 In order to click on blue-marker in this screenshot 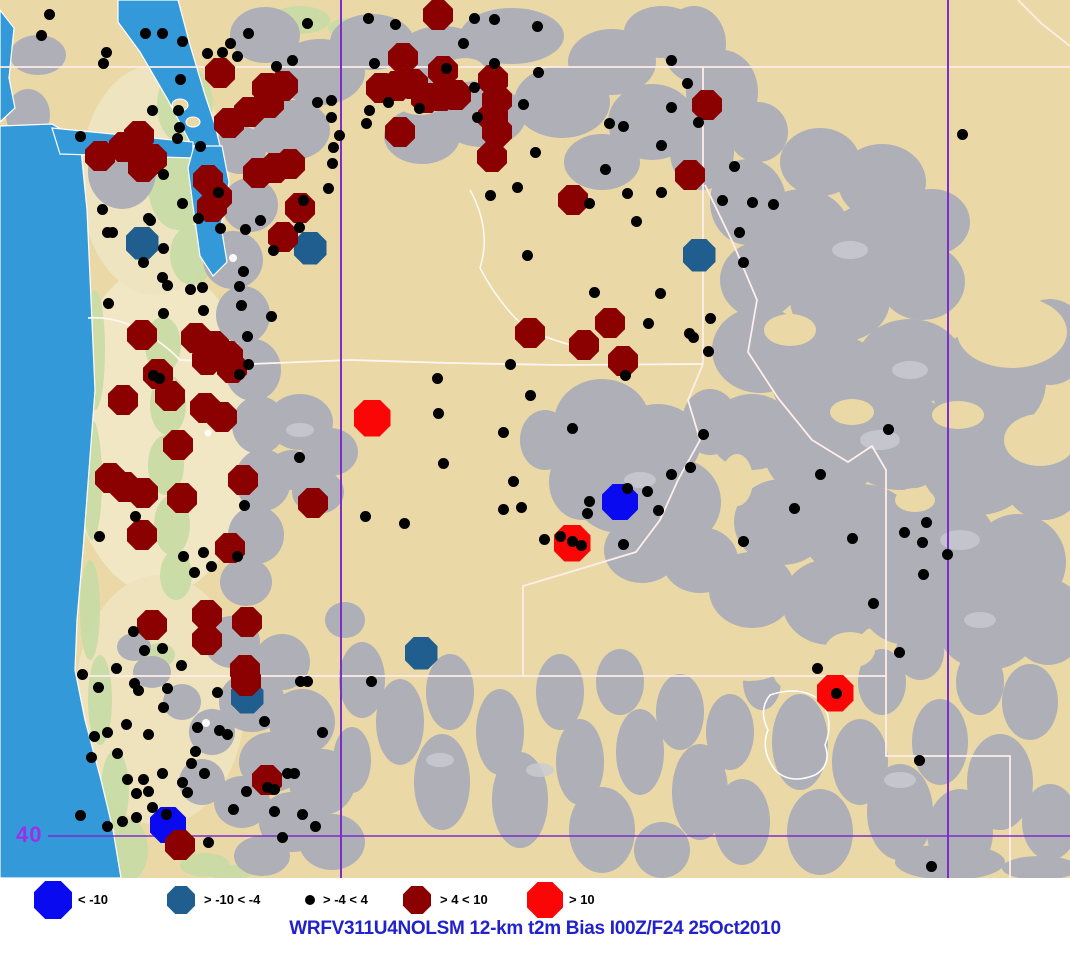, I will do `click(620, 502)`.